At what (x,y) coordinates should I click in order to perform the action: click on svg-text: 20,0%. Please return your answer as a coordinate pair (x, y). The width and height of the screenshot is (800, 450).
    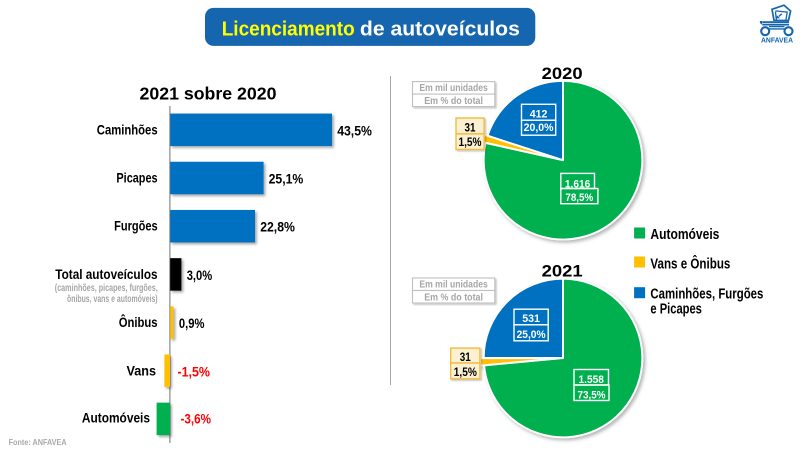
    Looking at the image, I should click on (539, 128).